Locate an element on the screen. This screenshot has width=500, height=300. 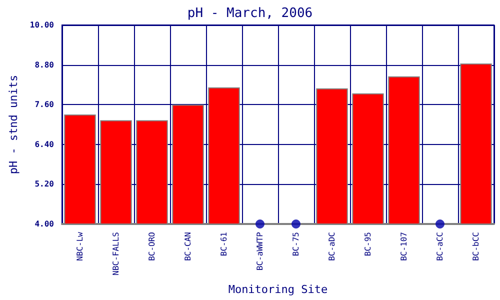
y-tick-label: 10.00 is located at coordinates (42, 25).